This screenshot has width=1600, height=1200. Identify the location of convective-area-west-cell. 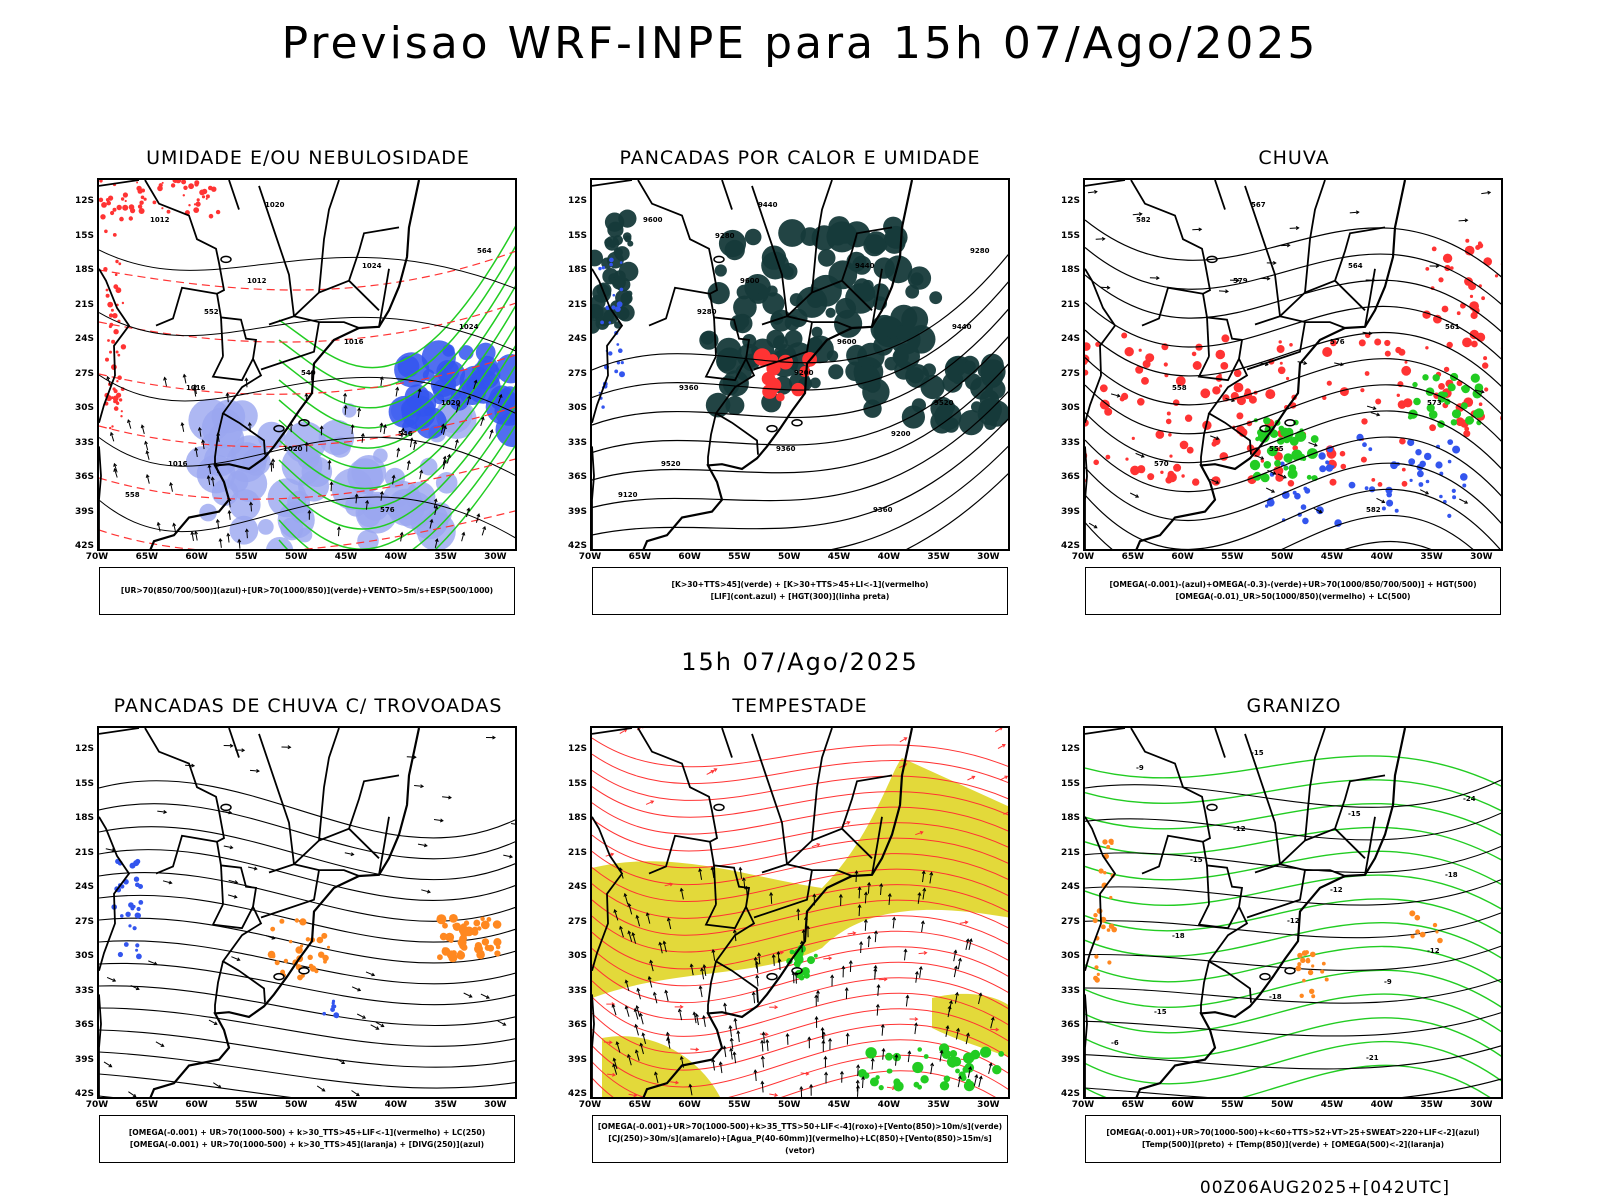
(617, 240).